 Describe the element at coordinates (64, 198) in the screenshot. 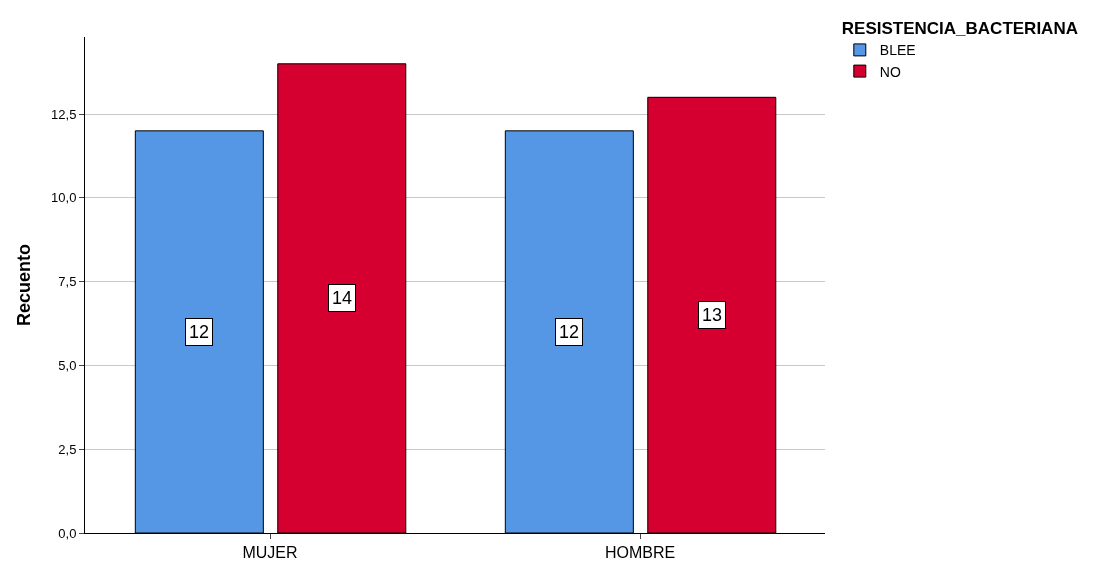

I see `y-tick-label: 10,0` at that location.